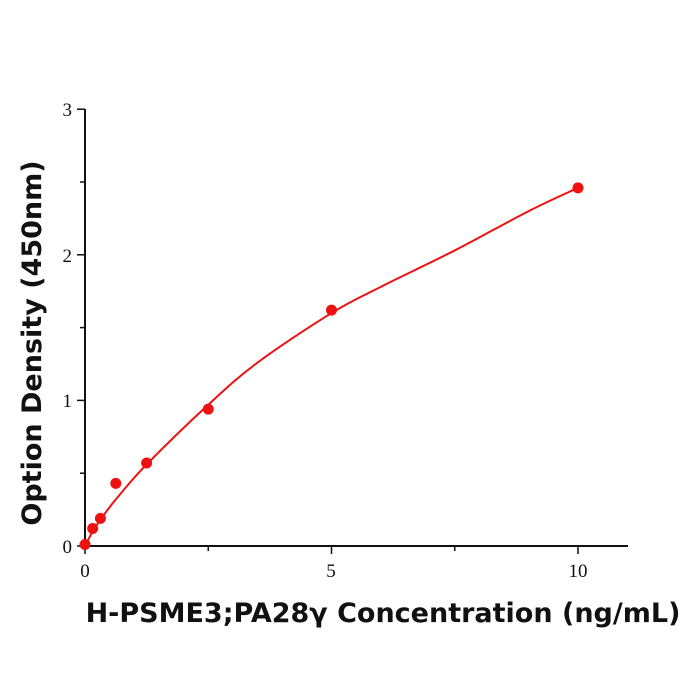 The width and height of the screenshot is (700, 700). I want to click on x-tick-label: 0, so click(85, 571).